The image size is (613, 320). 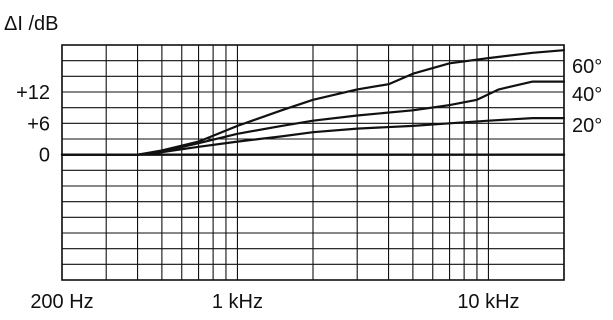 I want to click on series-name-label: 40°, so click(x=587, y=95).